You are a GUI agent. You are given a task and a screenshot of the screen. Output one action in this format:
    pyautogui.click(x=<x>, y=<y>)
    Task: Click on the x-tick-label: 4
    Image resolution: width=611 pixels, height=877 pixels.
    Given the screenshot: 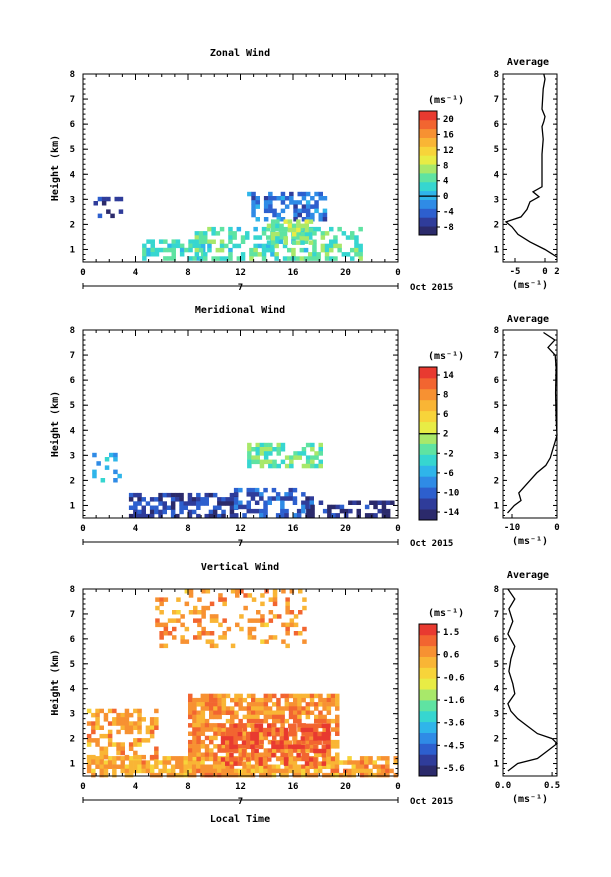 What is the action you would take?
    pyautogui.click(x=136, y=273)
    